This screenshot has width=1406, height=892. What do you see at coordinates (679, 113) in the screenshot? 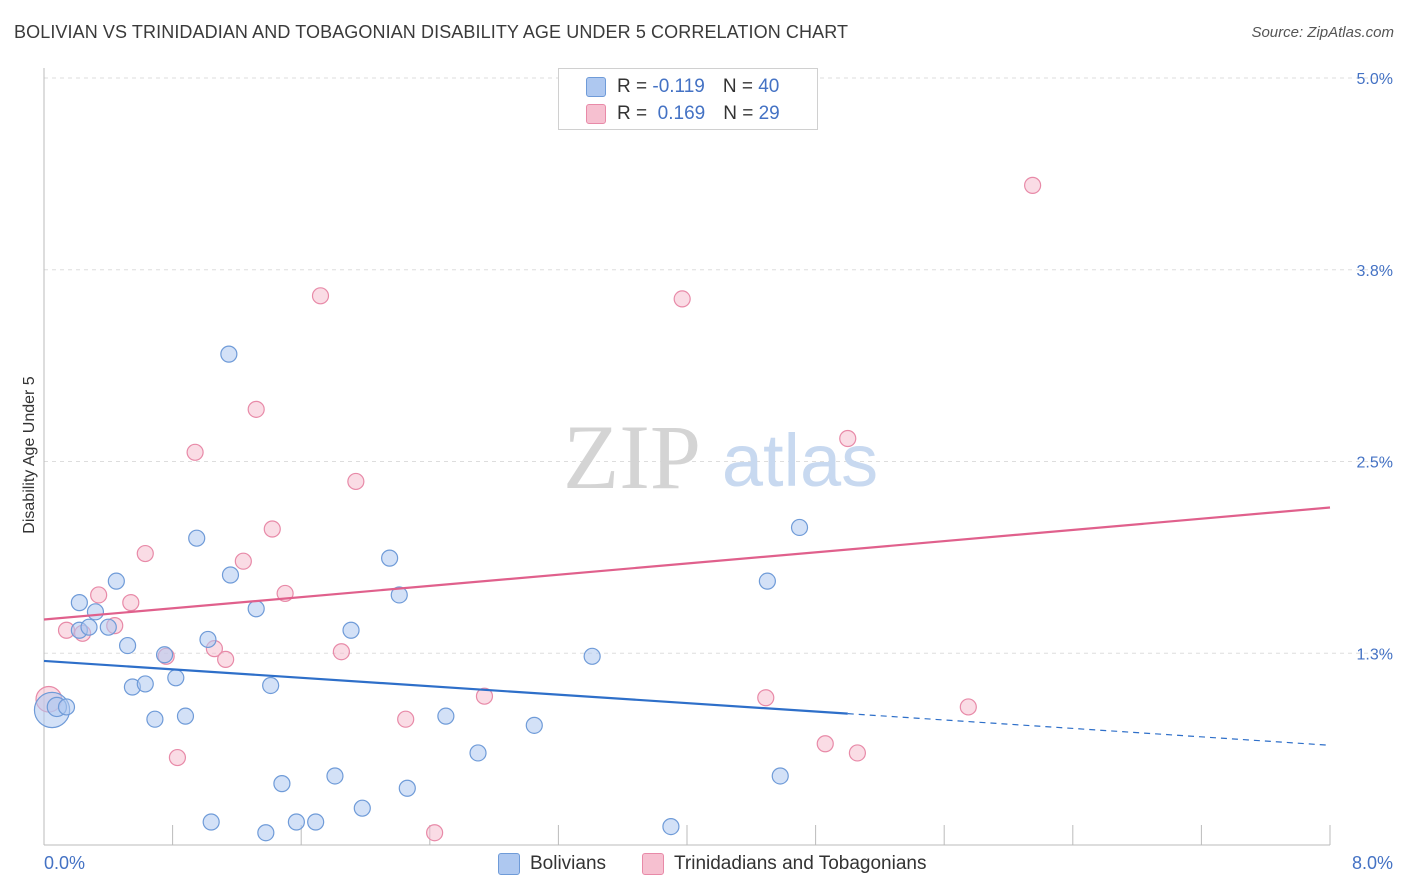
I see `legend-r-value: 0.169` at bounding box center [679, 113].